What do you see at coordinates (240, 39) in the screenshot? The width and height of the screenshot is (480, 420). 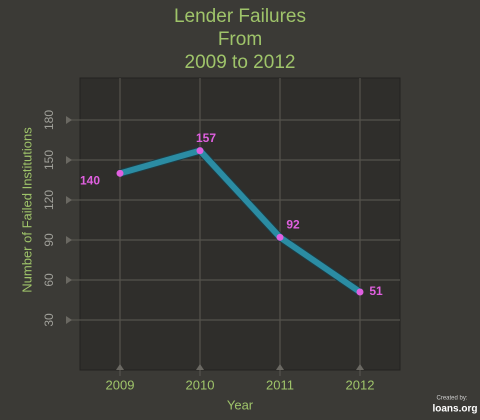 I see `chart-title: From` at bounding box center [240, 39].